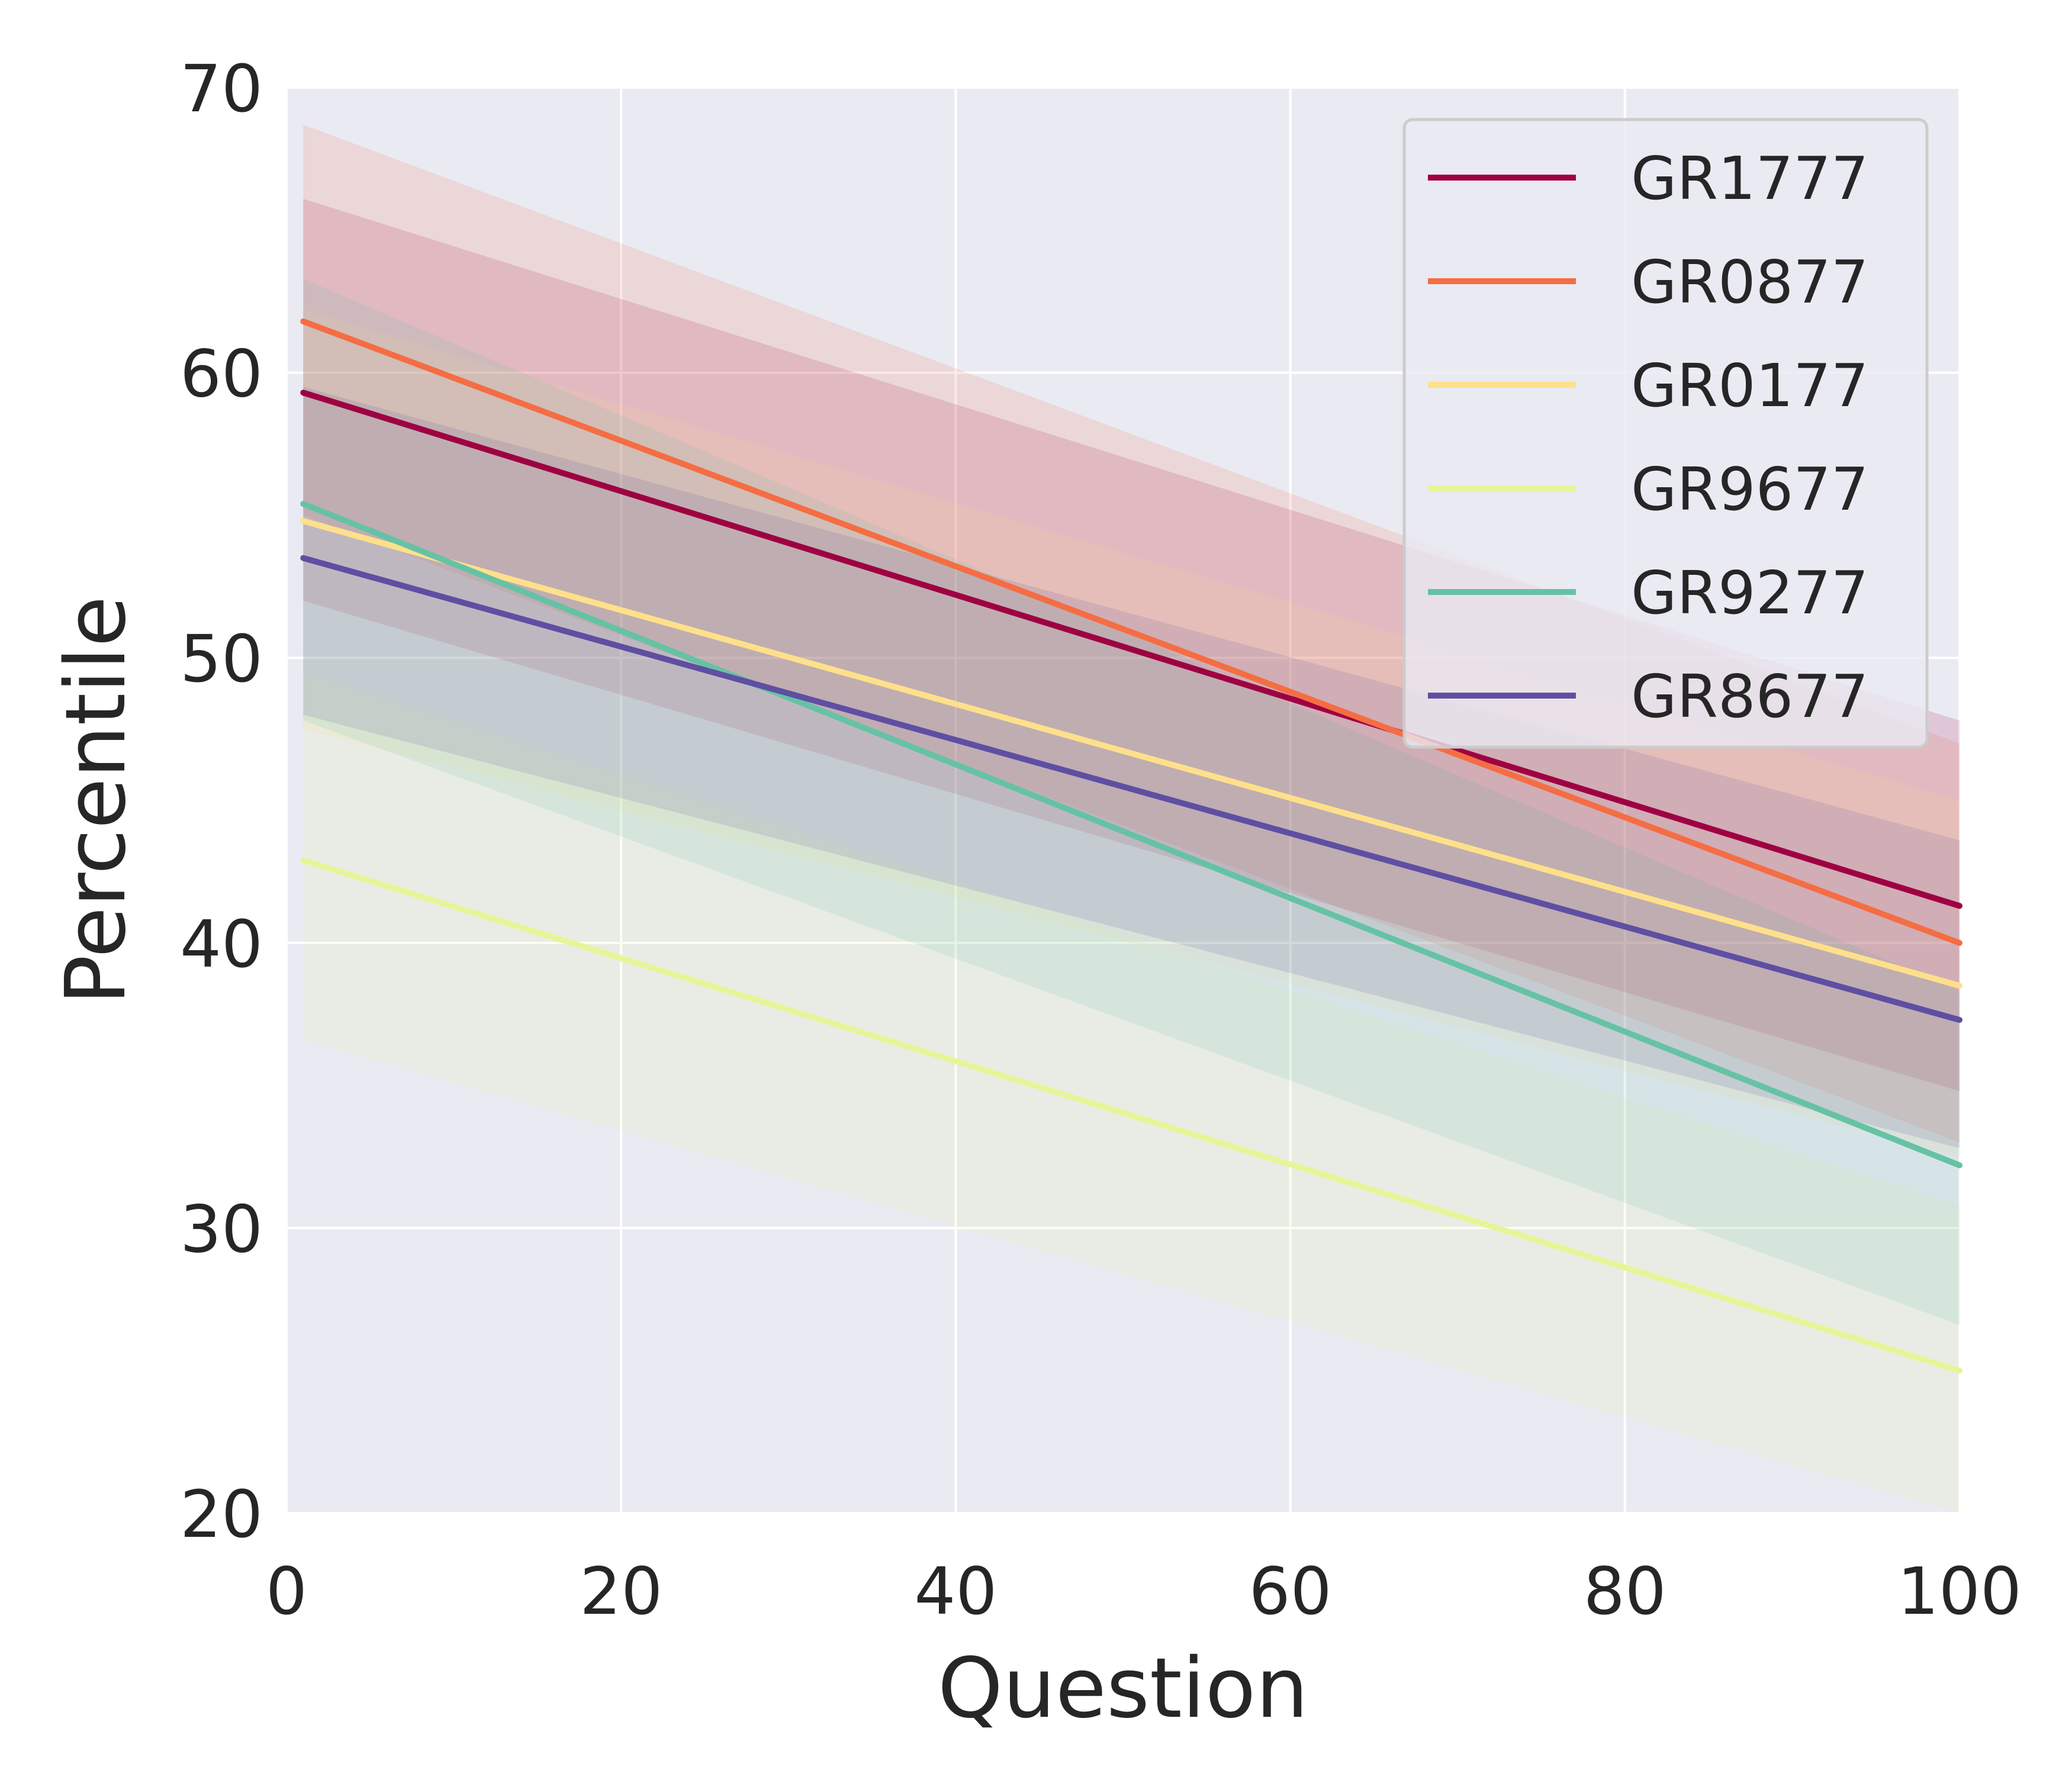  Describe the element at coordinates (1290, 1591) in the screenshot. I see `x-tick-label: 60` at that location.